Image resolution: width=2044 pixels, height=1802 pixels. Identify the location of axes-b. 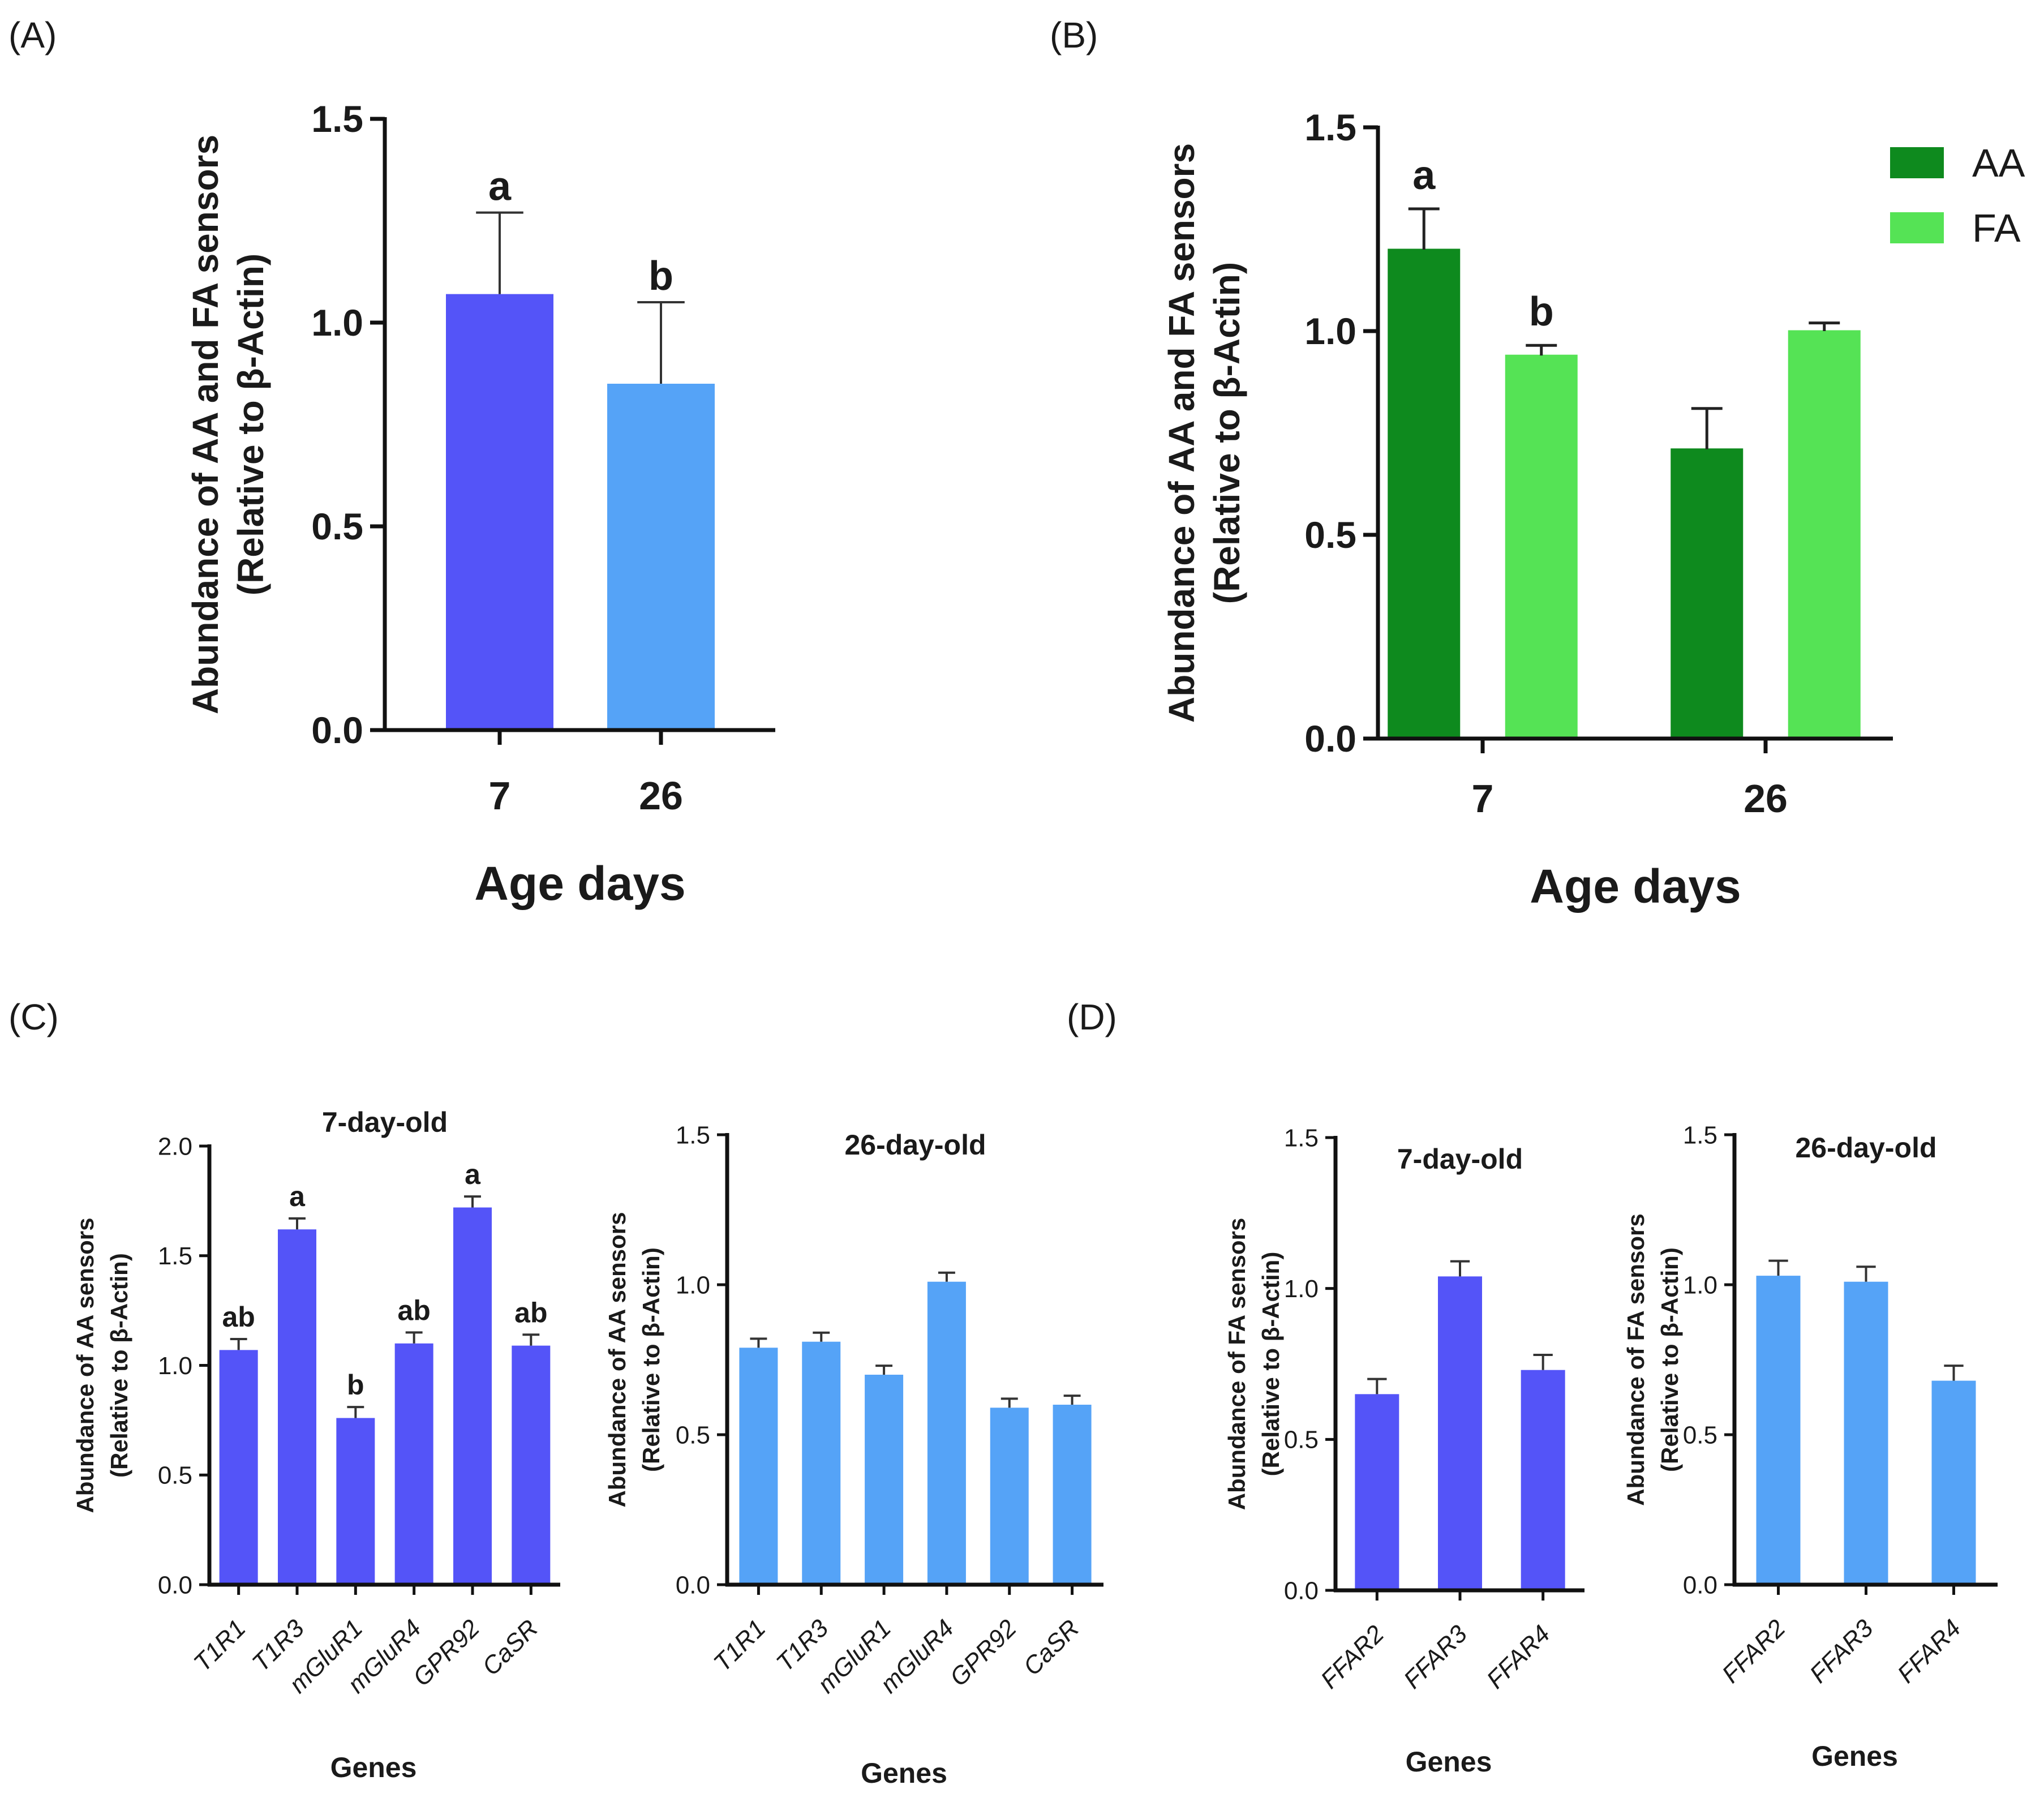
(1634, 434).